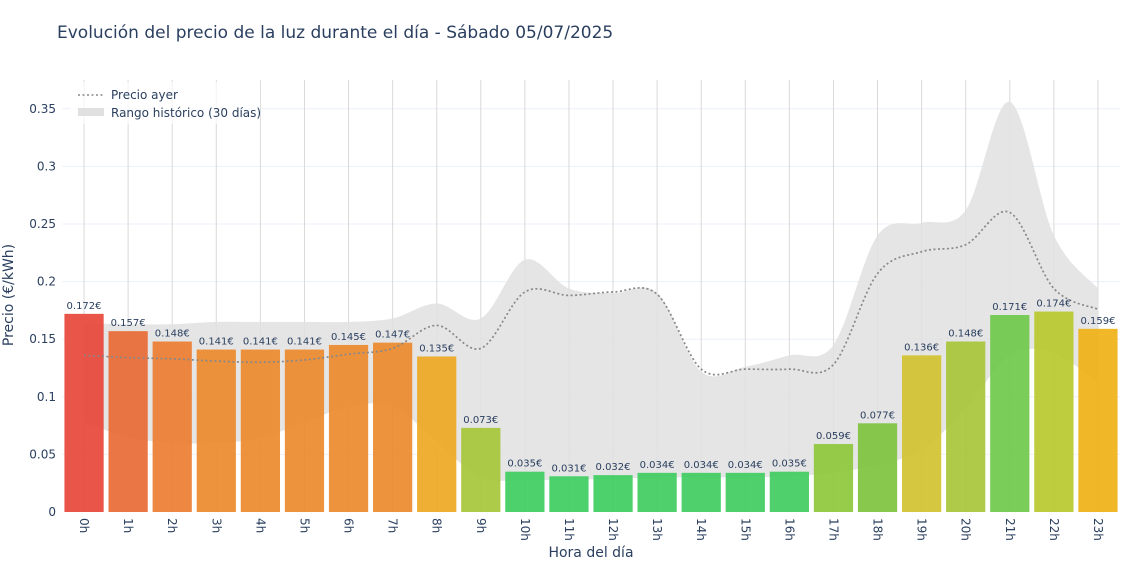  Describe the element at coordinates (42, 224) in the screenshot. I see `y-tick-label: 0.25` at that location.